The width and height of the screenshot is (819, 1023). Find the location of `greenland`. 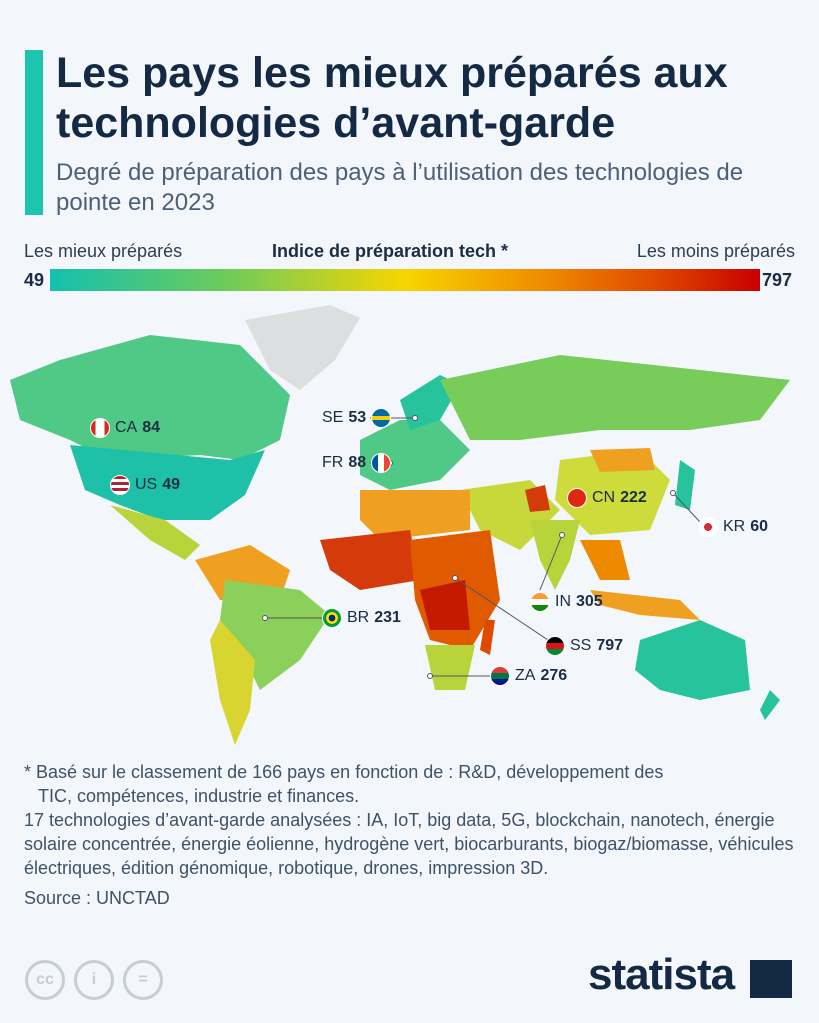

greenland is located at coordinates (302, 347).